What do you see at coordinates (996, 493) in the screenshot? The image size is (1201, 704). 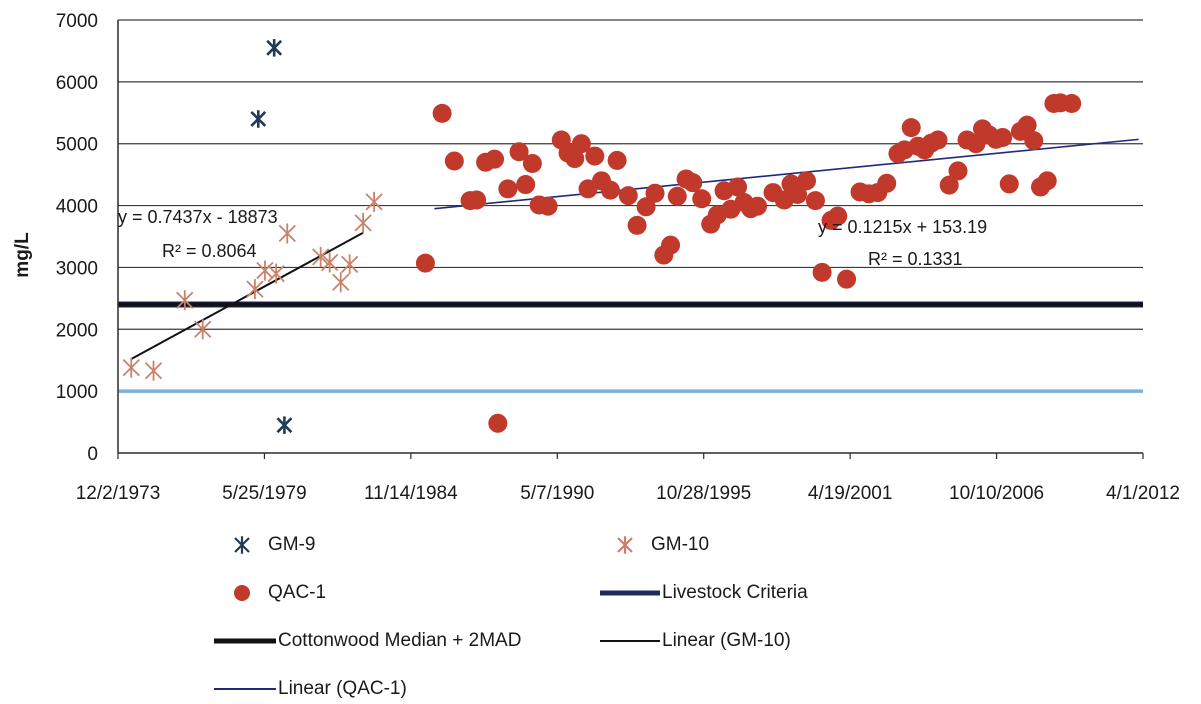 I see `x-tick-label: 10/10/2006` at bounding box center [996, 493].